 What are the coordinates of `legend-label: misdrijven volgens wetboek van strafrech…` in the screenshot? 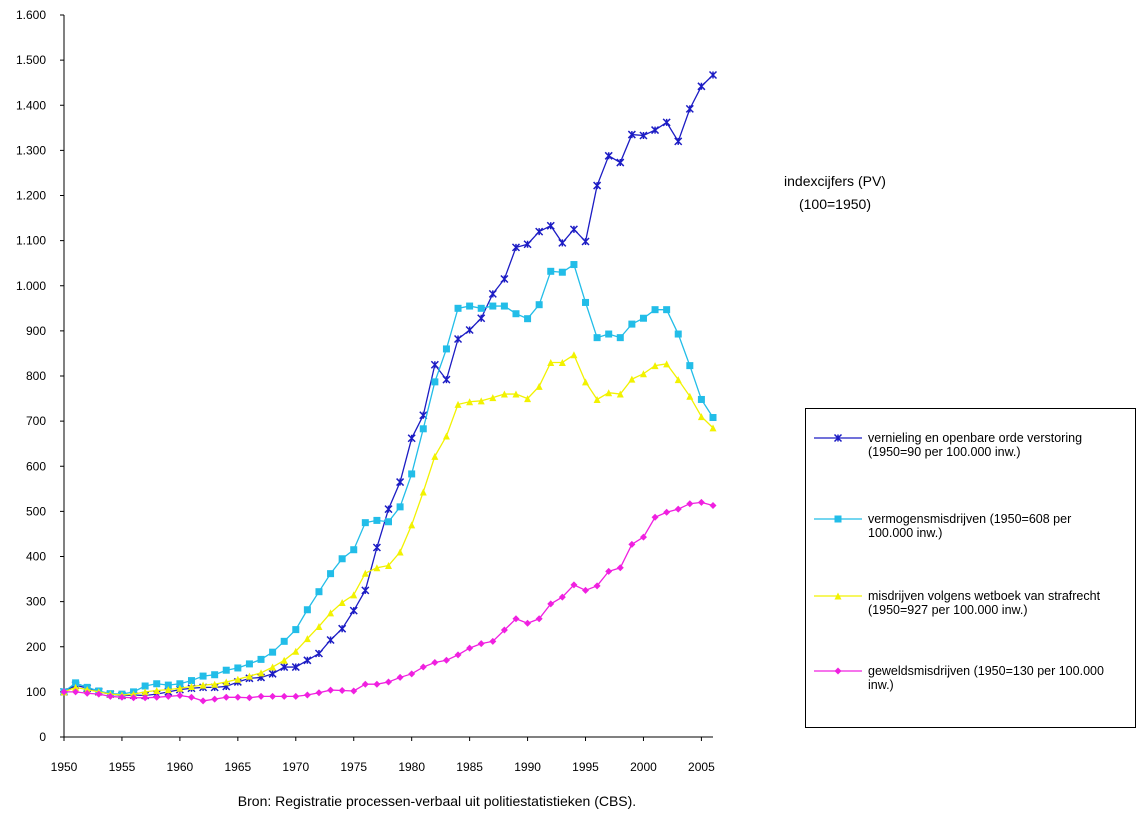 It's located at (984, 603).